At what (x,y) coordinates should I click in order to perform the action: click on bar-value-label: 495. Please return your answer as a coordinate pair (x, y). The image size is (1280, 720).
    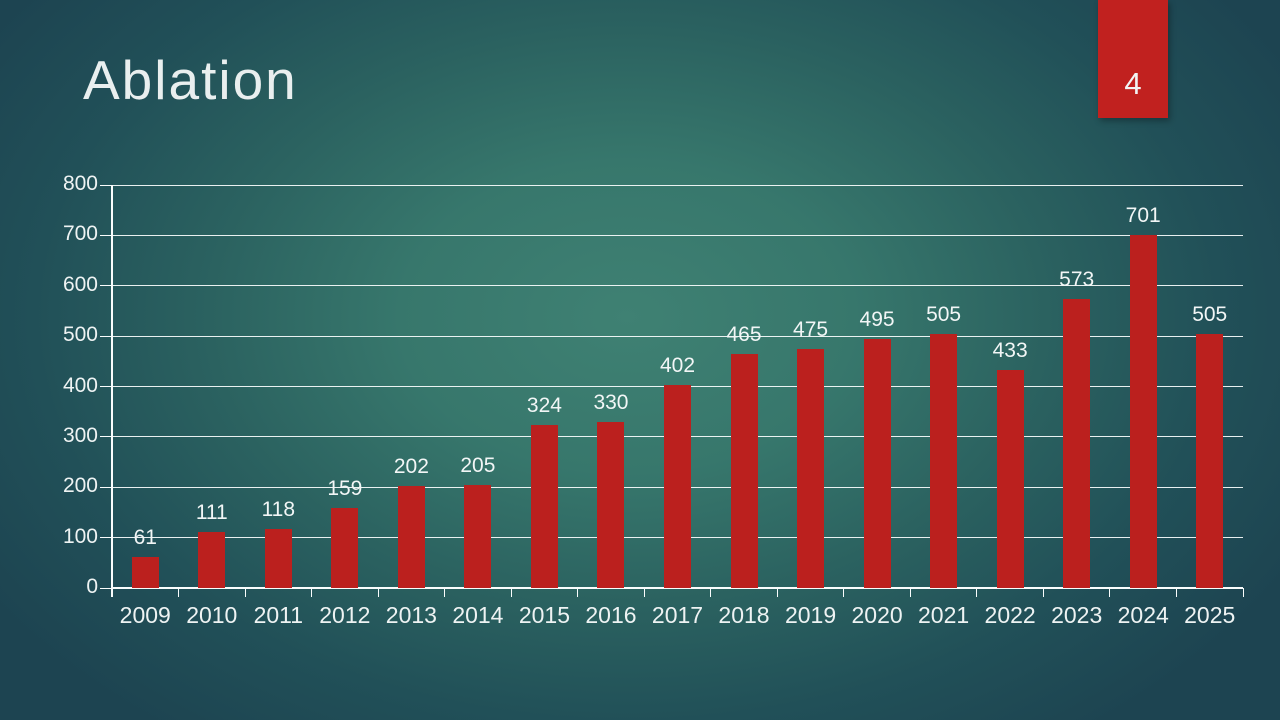
    Looking at the image, I should click on (877, 319).